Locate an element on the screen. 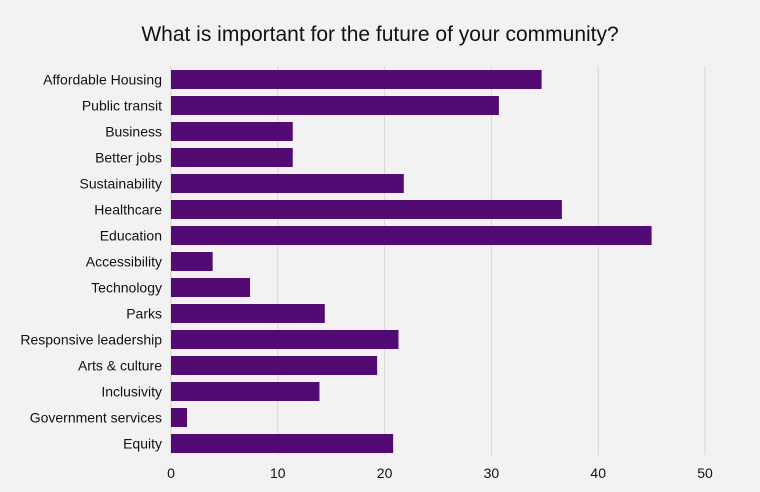 The height and width of the screenshot is (492, 760). category-label: Healthcare is located at coordinates (128, 210).